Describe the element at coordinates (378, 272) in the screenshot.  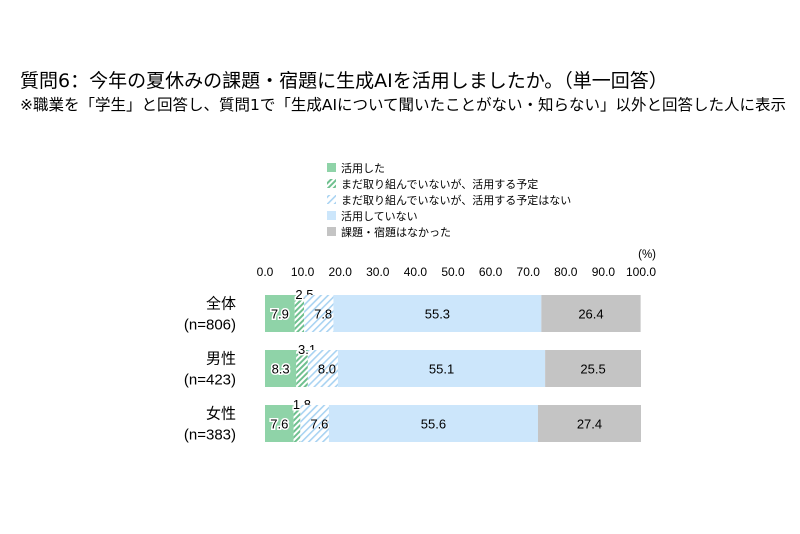
I see `x-tick-label: 30.0` at that location.